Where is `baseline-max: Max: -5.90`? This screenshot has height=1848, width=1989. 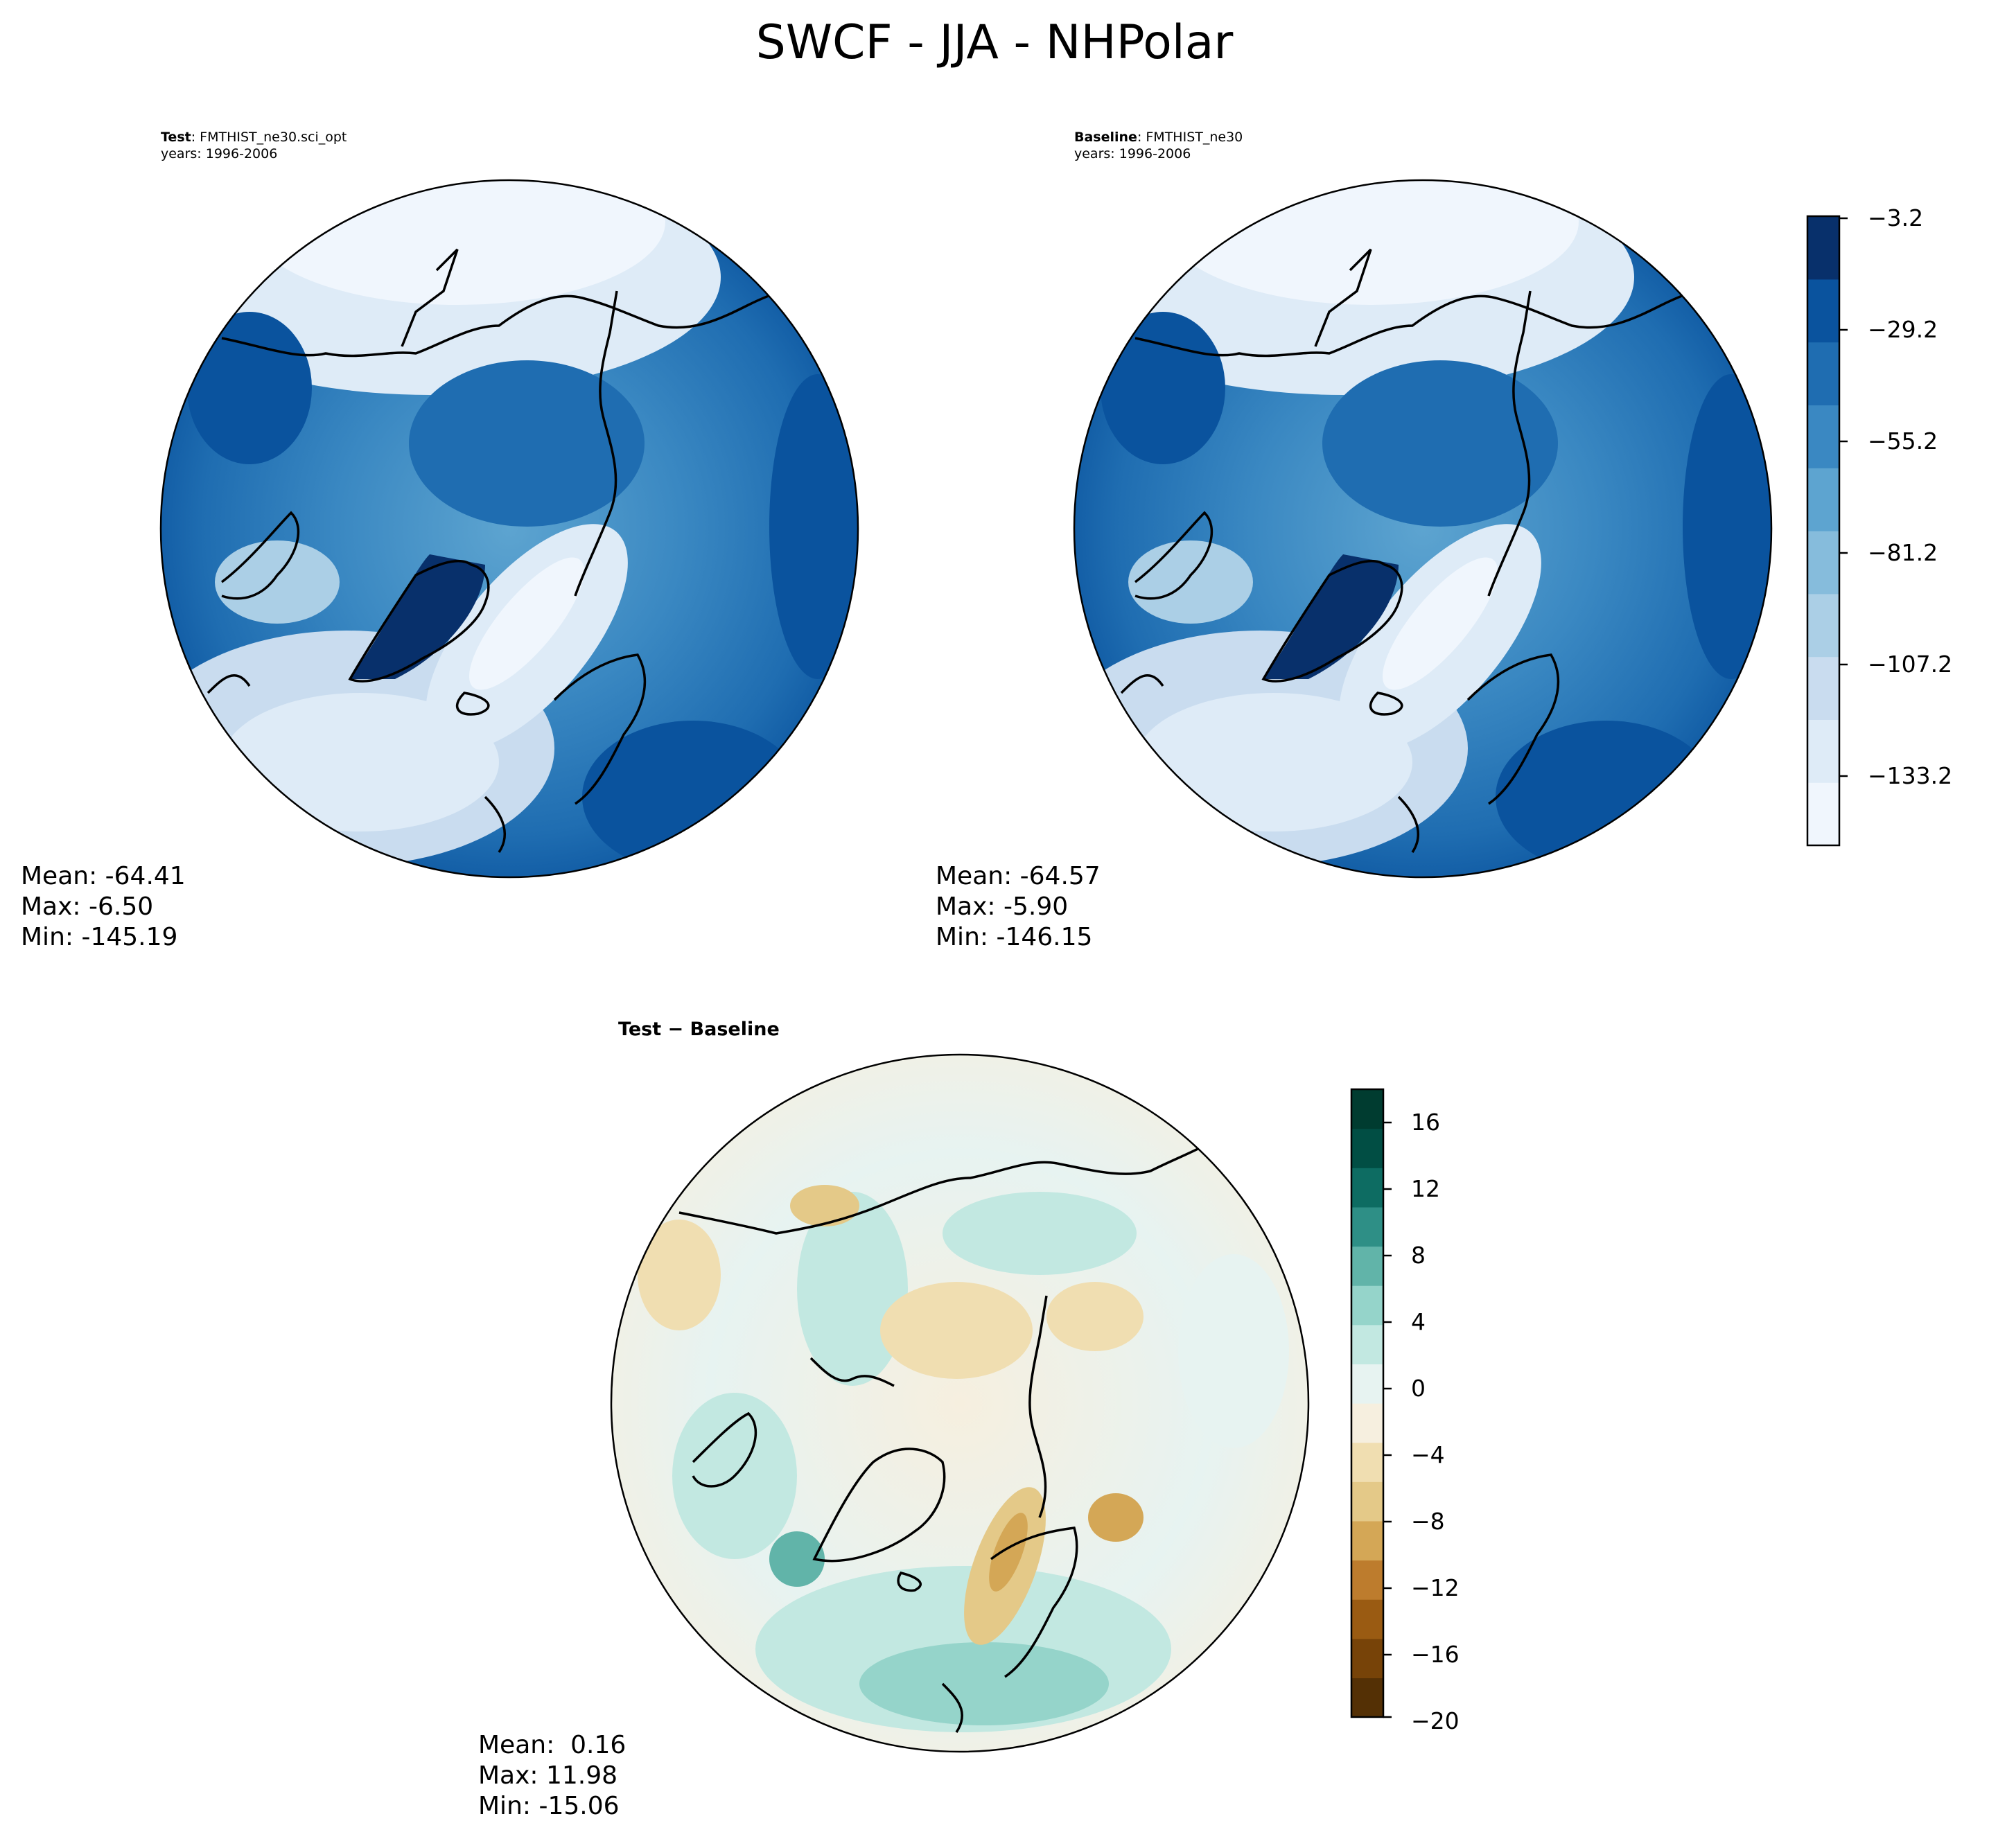
baseline-max: Max: -5.90 is located at coordinates (1002, 906).